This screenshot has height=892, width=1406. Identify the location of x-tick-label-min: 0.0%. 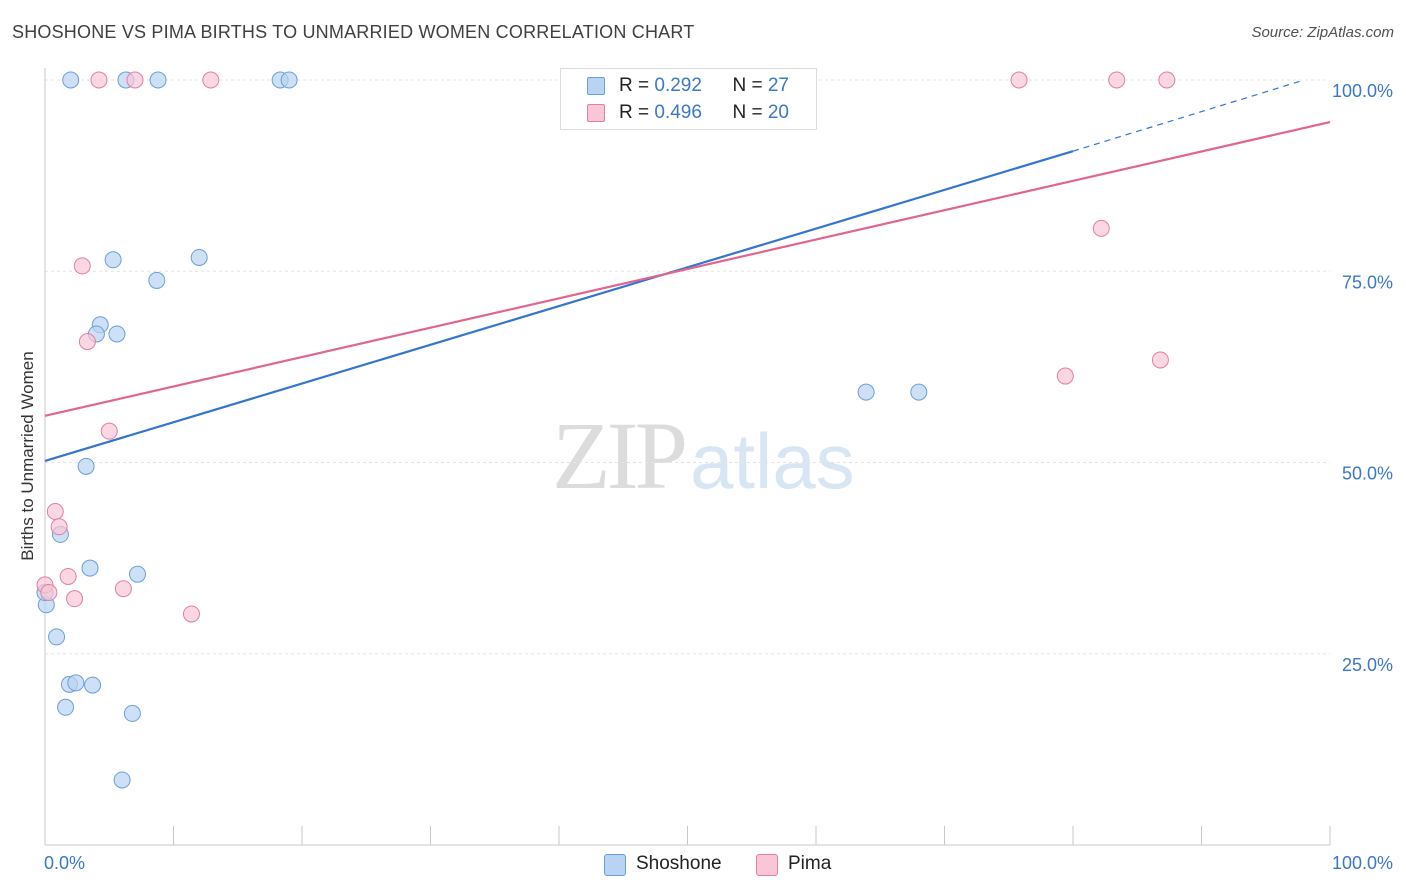
(64, 863).